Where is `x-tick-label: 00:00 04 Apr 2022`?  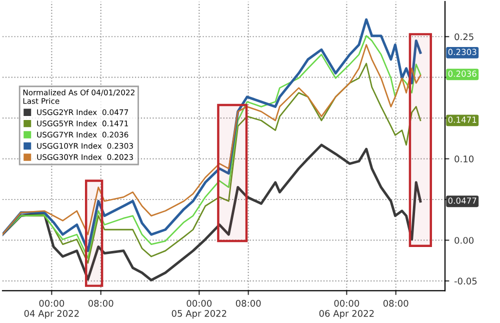 x-tick-label: 00:00 04 Apr 2022 is located at coordinates (51, 309).